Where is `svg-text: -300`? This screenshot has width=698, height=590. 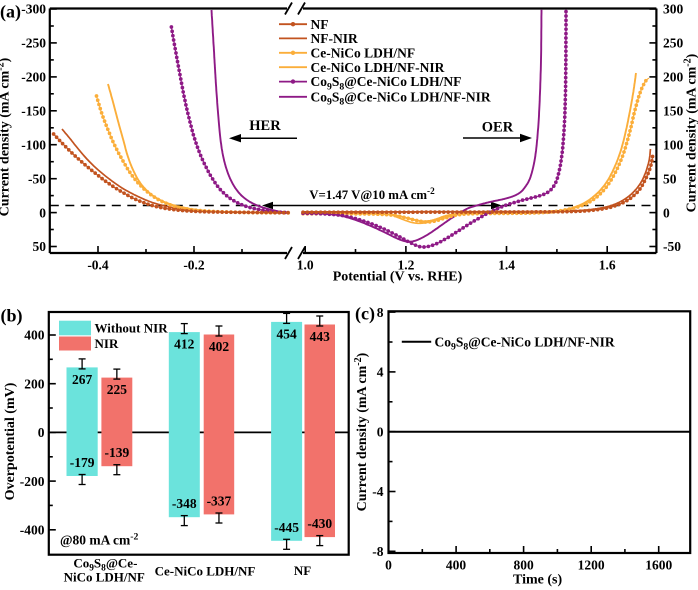 svg-text: -300 is located at coordinates (33, 9).